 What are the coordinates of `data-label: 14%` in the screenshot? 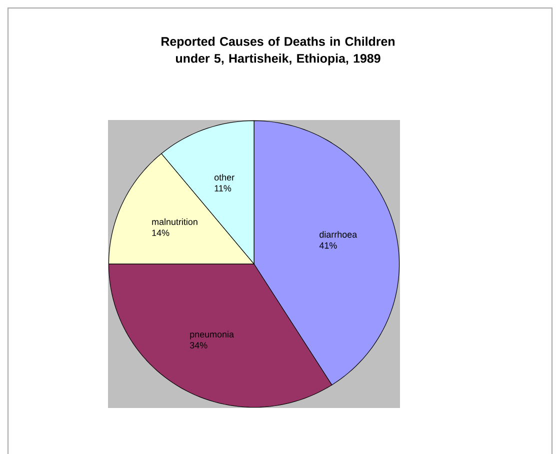 It's located at (161, 232).